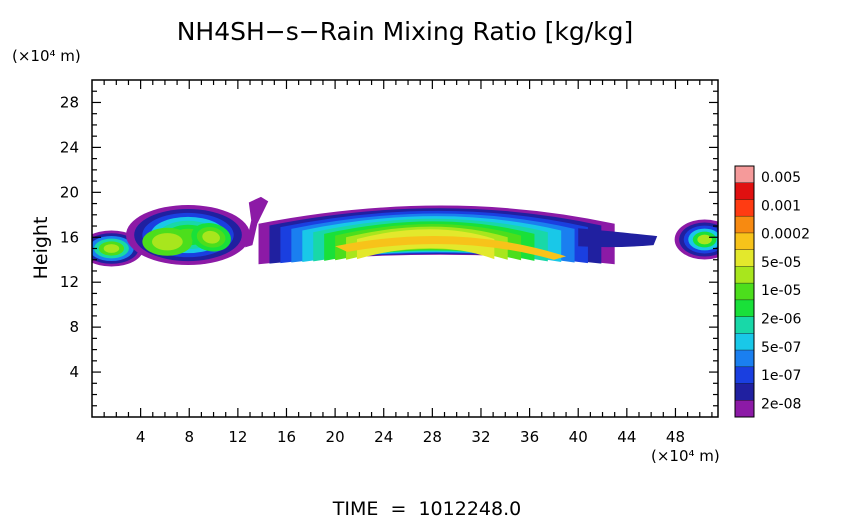 The image size is (854, 519). I want to click on colorbar-frame, so click(744, 291).